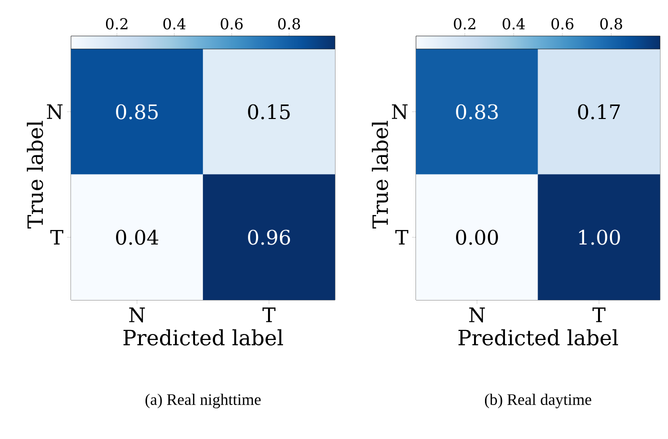 This screenshot has width=668, height=439. What do you see at coordinates (538, 401) in the screenshot?
I see `text: (b) Real daytime` at bounding box center [538, 401].